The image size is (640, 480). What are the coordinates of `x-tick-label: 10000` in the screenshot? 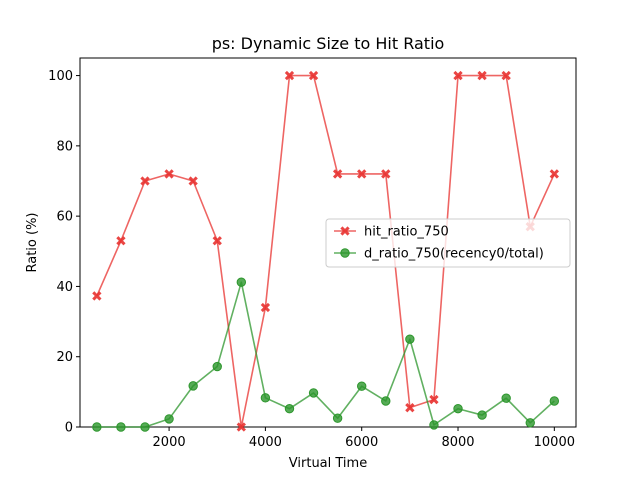 It's located at (554, 442).